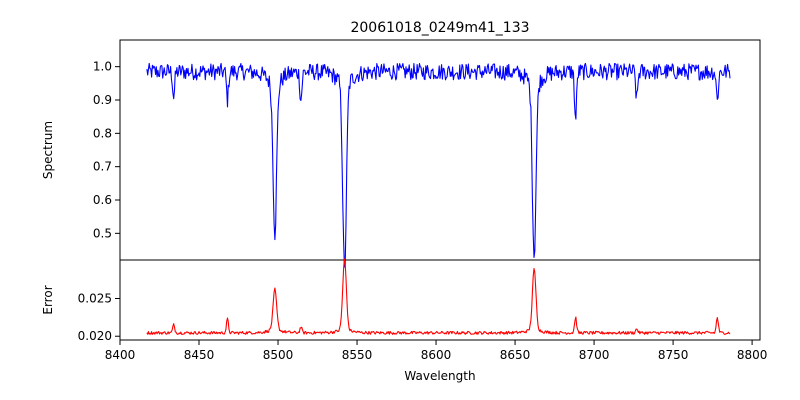 This screenshot has height=400, width=800. I want to click on x-tick-label: 8550, so click(357, 355).